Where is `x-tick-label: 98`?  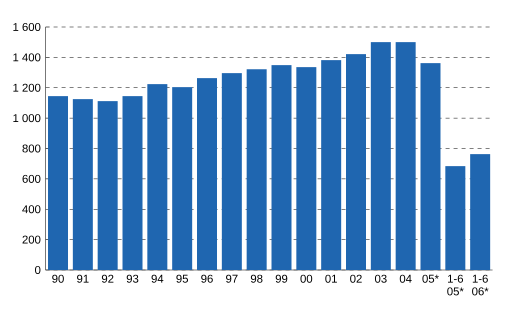
x-tick-label: 98 is located at coordinates (256, 278).